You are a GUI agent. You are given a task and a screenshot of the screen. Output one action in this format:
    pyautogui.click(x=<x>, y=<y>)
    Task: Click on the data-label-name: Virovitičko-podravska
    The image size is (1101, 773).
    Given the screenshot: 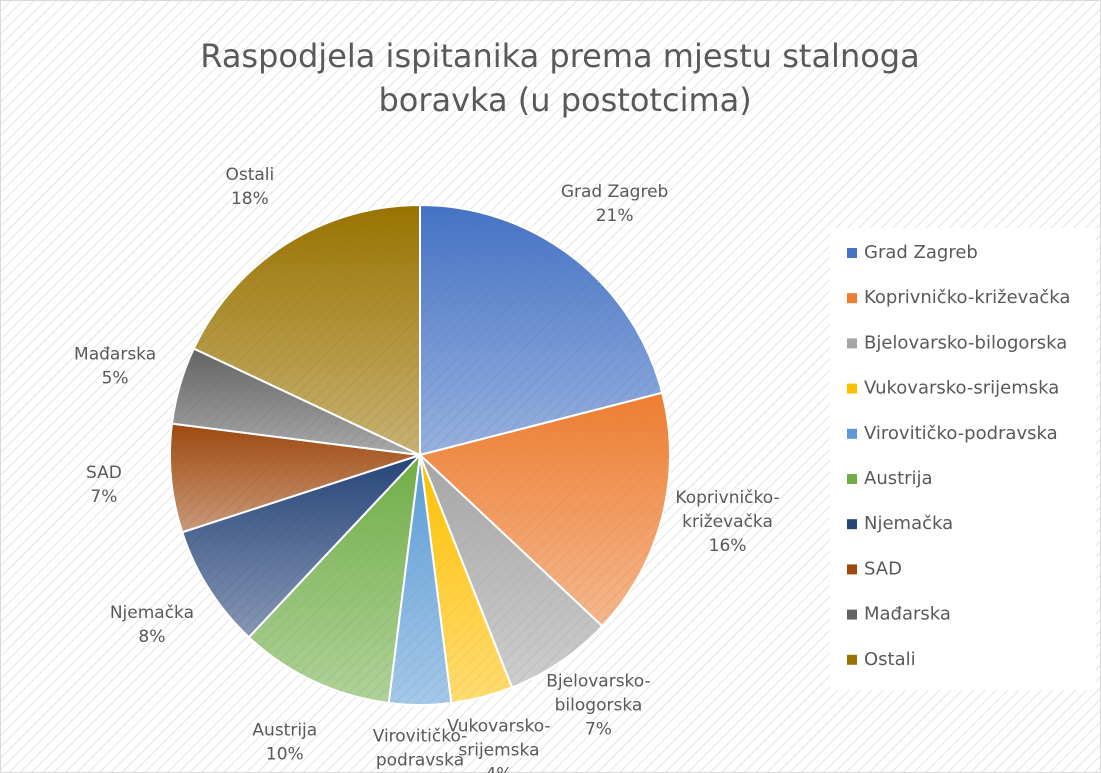 What is the action you would take?
    pyautogui.click(x=420, y=749)
    